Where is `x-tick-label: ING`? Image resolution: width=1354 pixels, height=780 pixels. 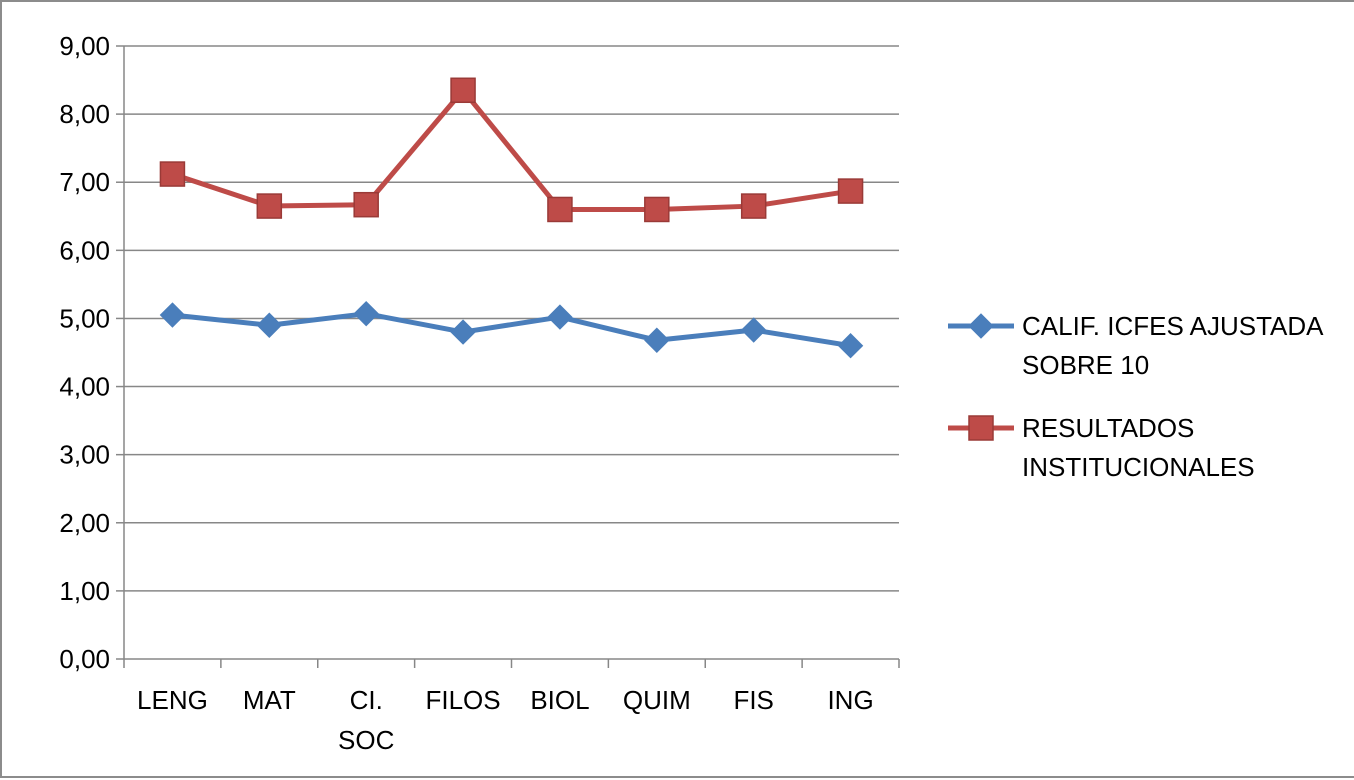 x-tick-label: ING is located at coordinates (850, 700).